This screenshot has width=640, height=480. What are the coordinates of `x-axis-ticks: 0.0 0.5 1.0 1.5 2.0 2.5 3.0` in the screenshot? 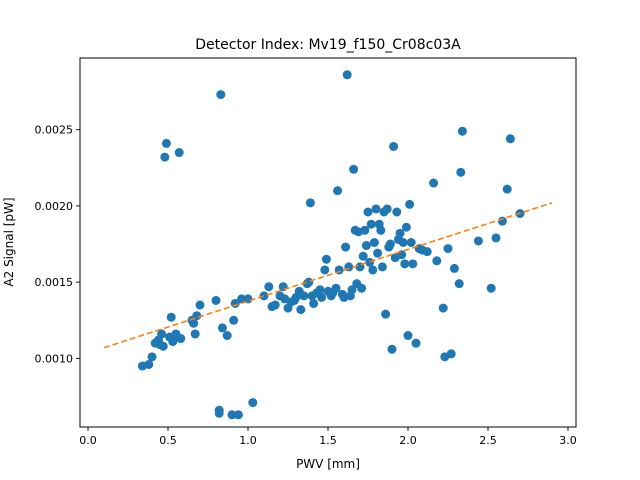 It's located at (328, 437).